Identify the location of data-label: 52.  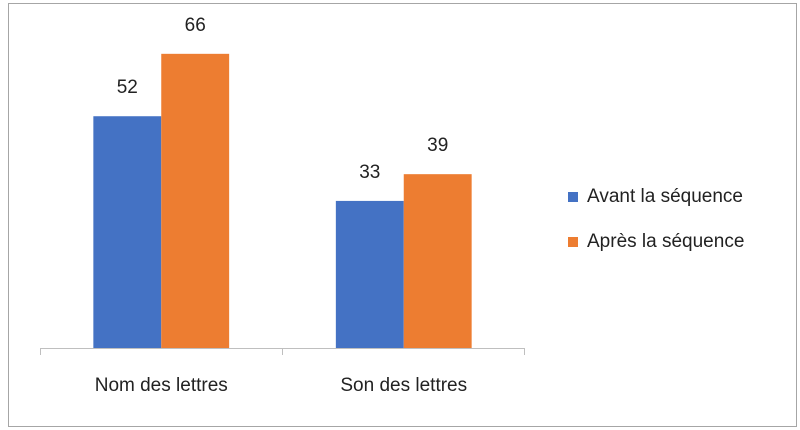
(127, 87).